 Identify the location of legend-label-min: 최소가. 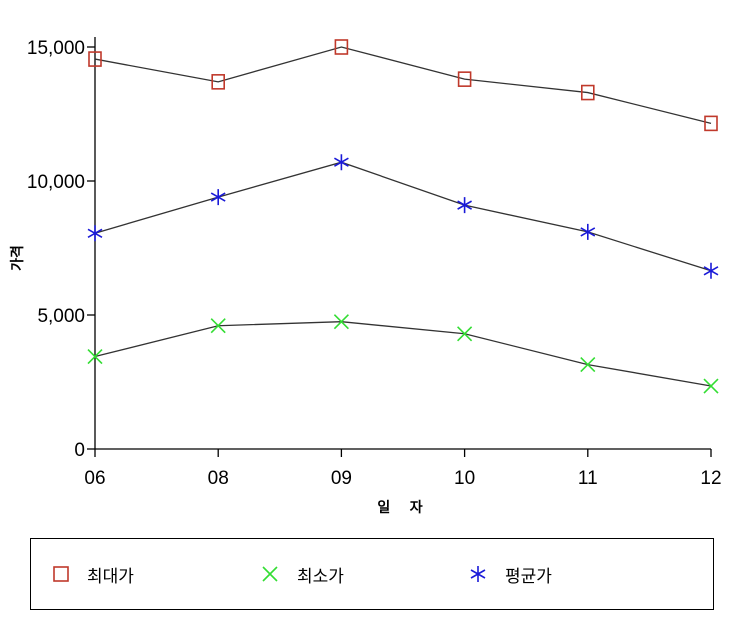
(320, 576).